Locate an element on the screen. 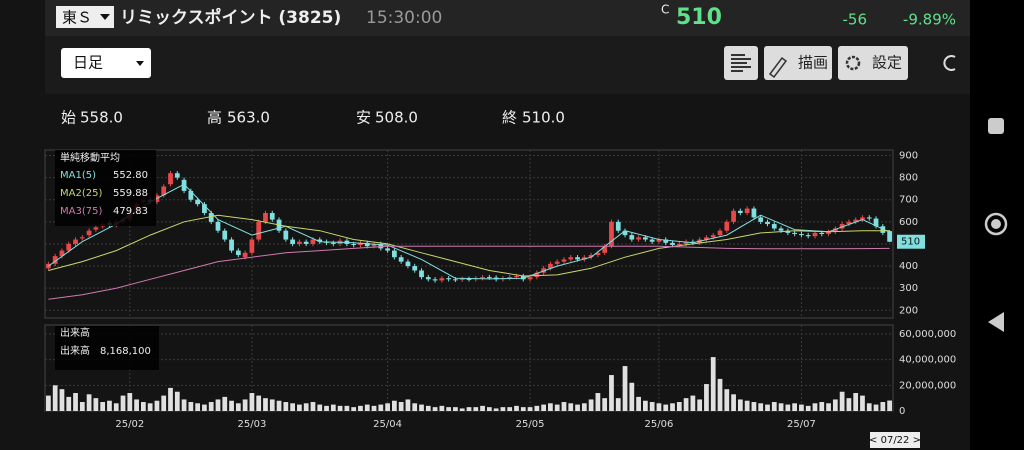 The image size is (1024, 450). nav-recent is located at coordinates (996, 126).